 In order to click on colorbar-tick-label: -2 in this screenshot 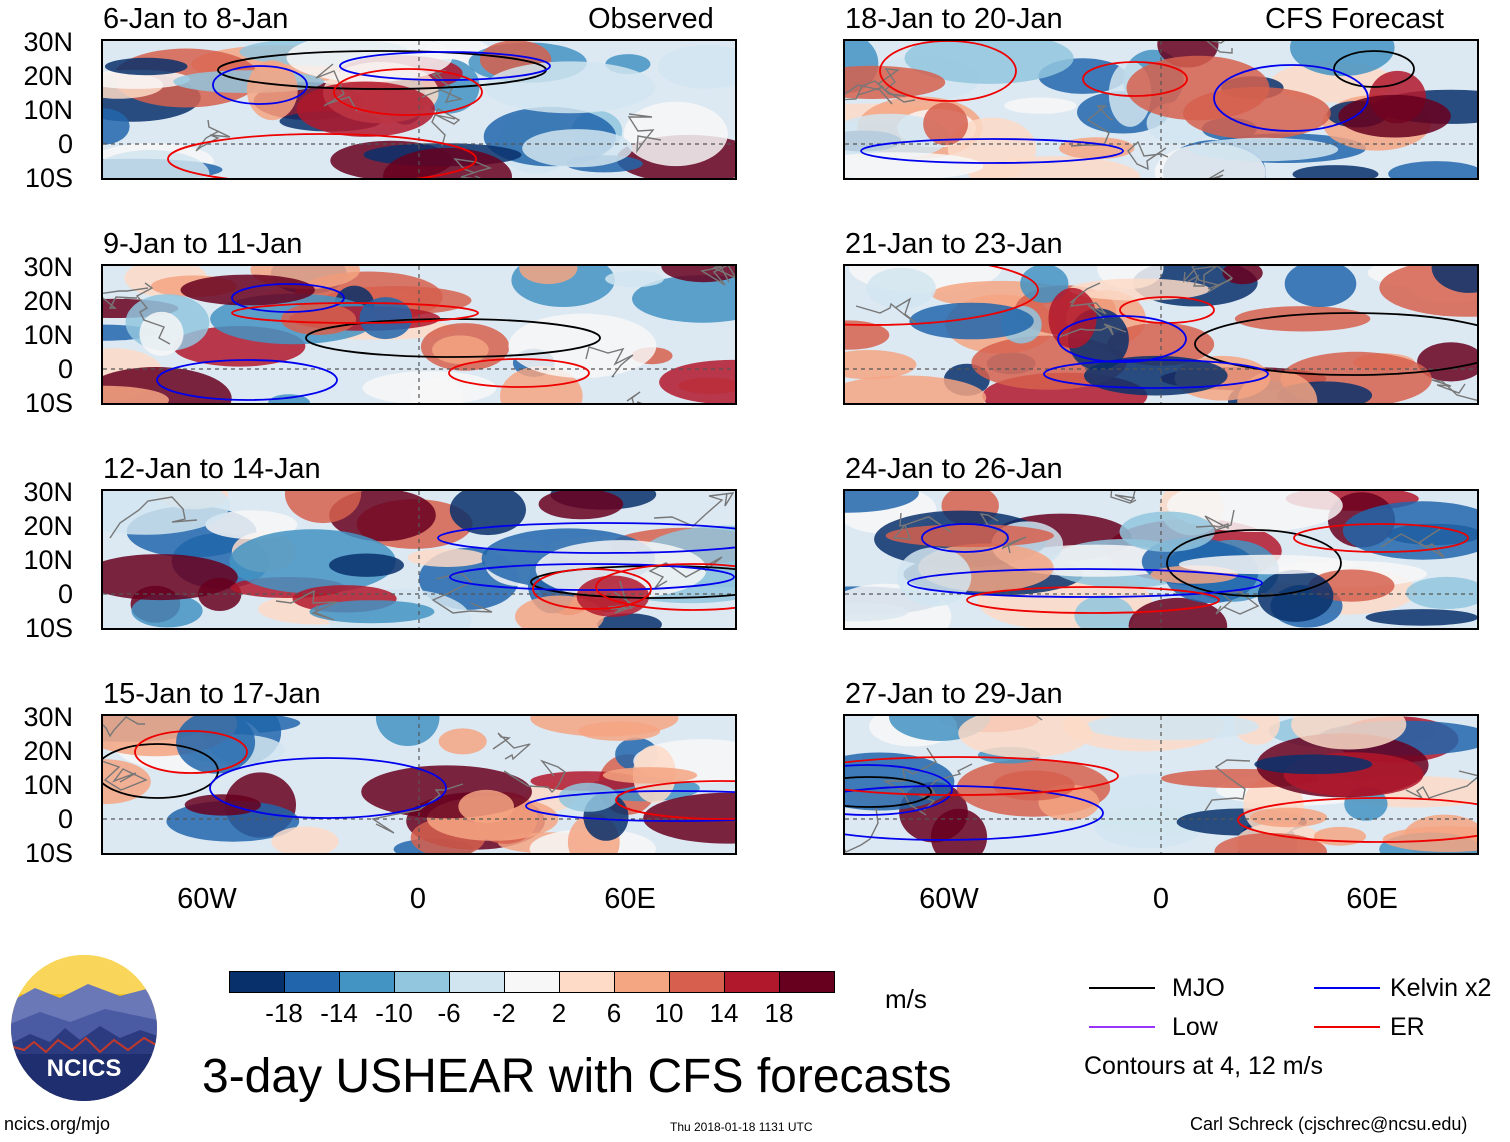, I will do `click(504, 1013)`.